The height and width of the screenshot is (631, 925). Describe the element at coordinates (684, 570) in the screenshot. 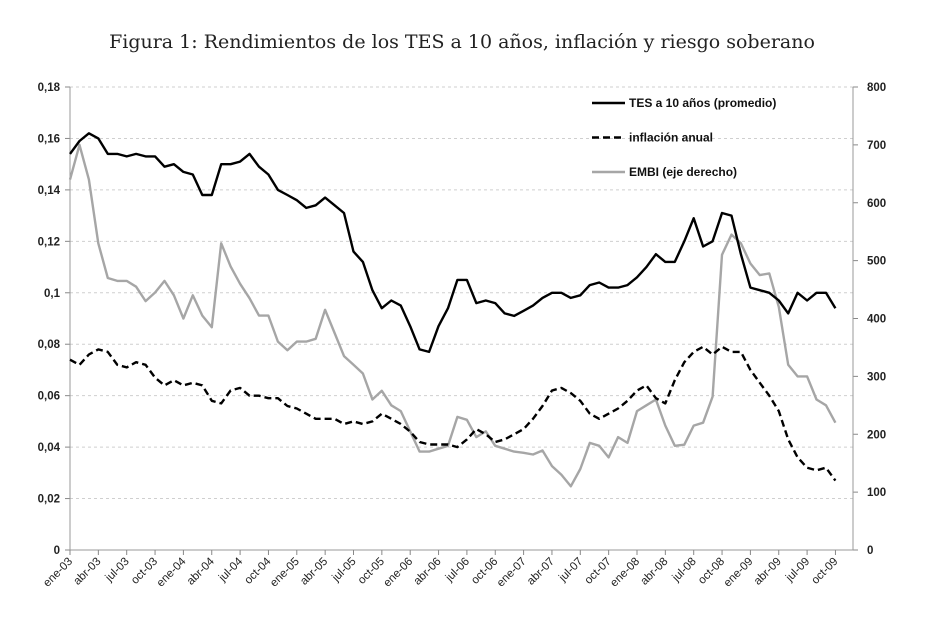

I see `x-tick-label: jul-08` at that location.